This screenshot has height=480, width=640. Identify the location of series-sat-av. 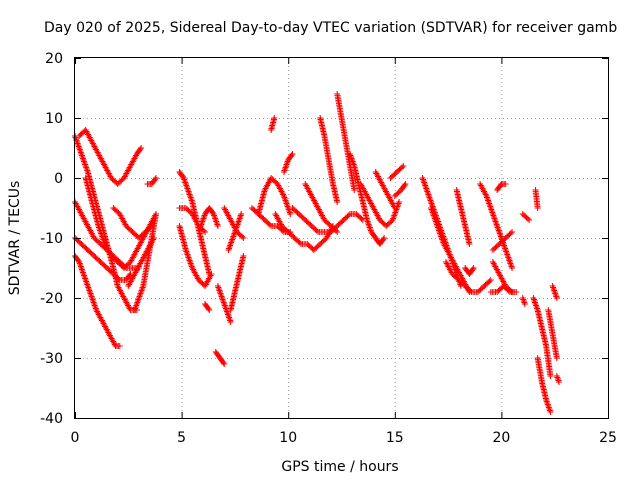
(544, 385).